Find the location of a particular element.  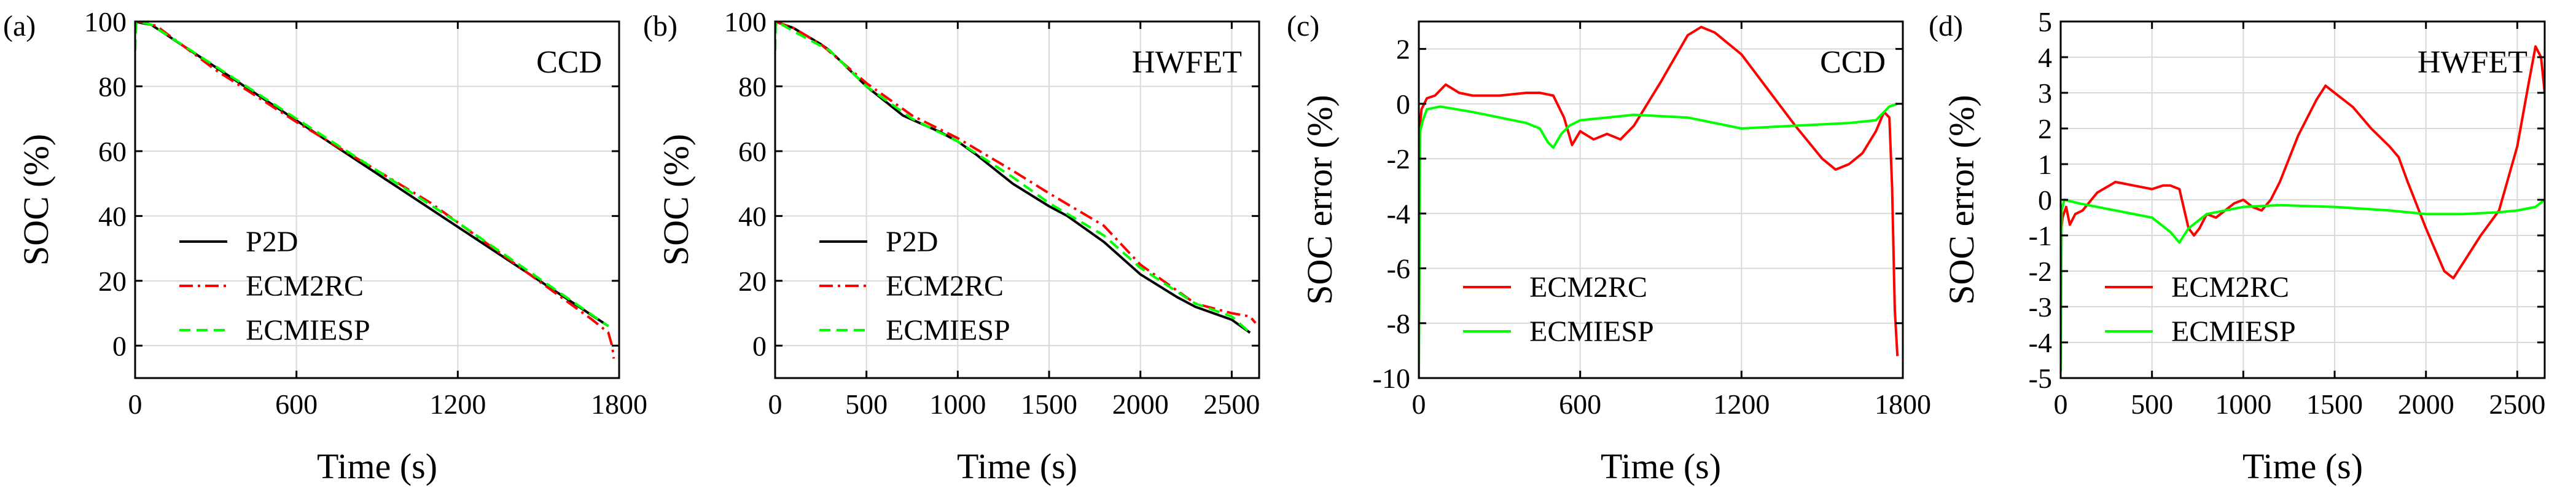

y-tick-label: -1 is located at coordinates (2040, 235).